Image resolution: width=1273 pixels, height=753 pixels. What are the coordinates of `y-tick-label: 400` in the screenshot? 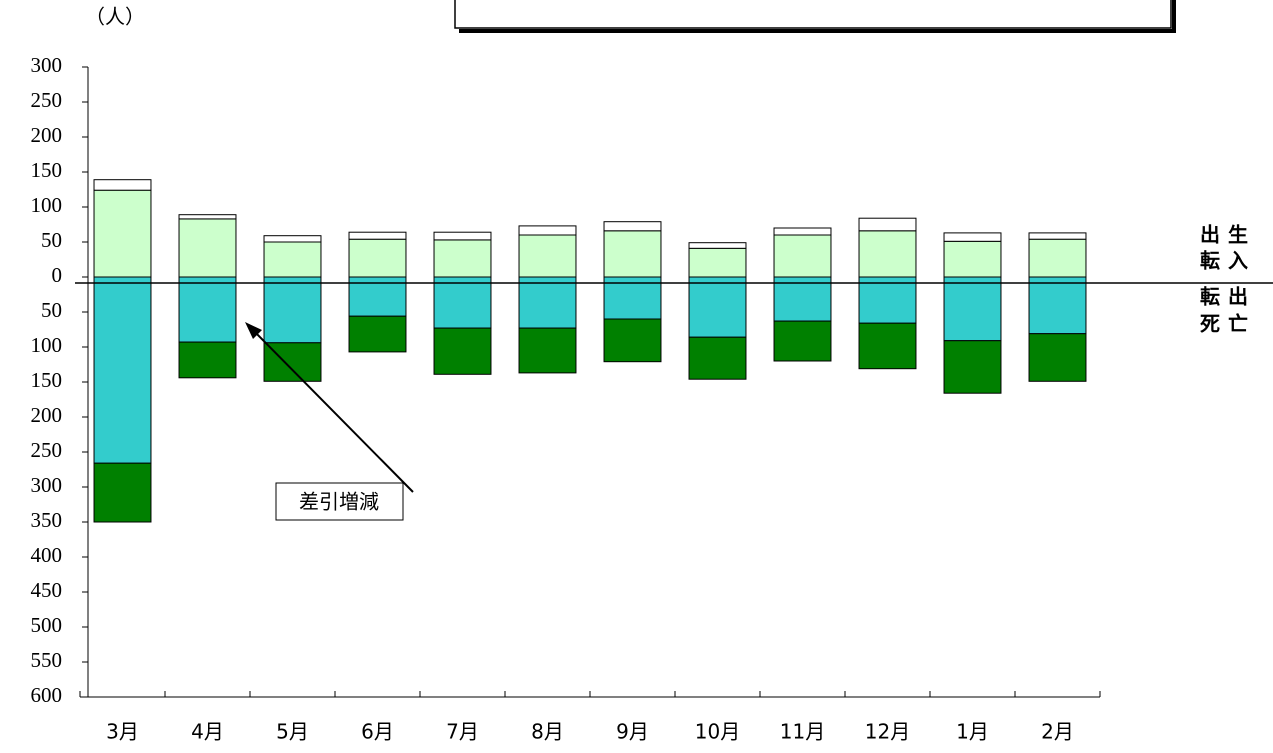 It's located at (47, 555).